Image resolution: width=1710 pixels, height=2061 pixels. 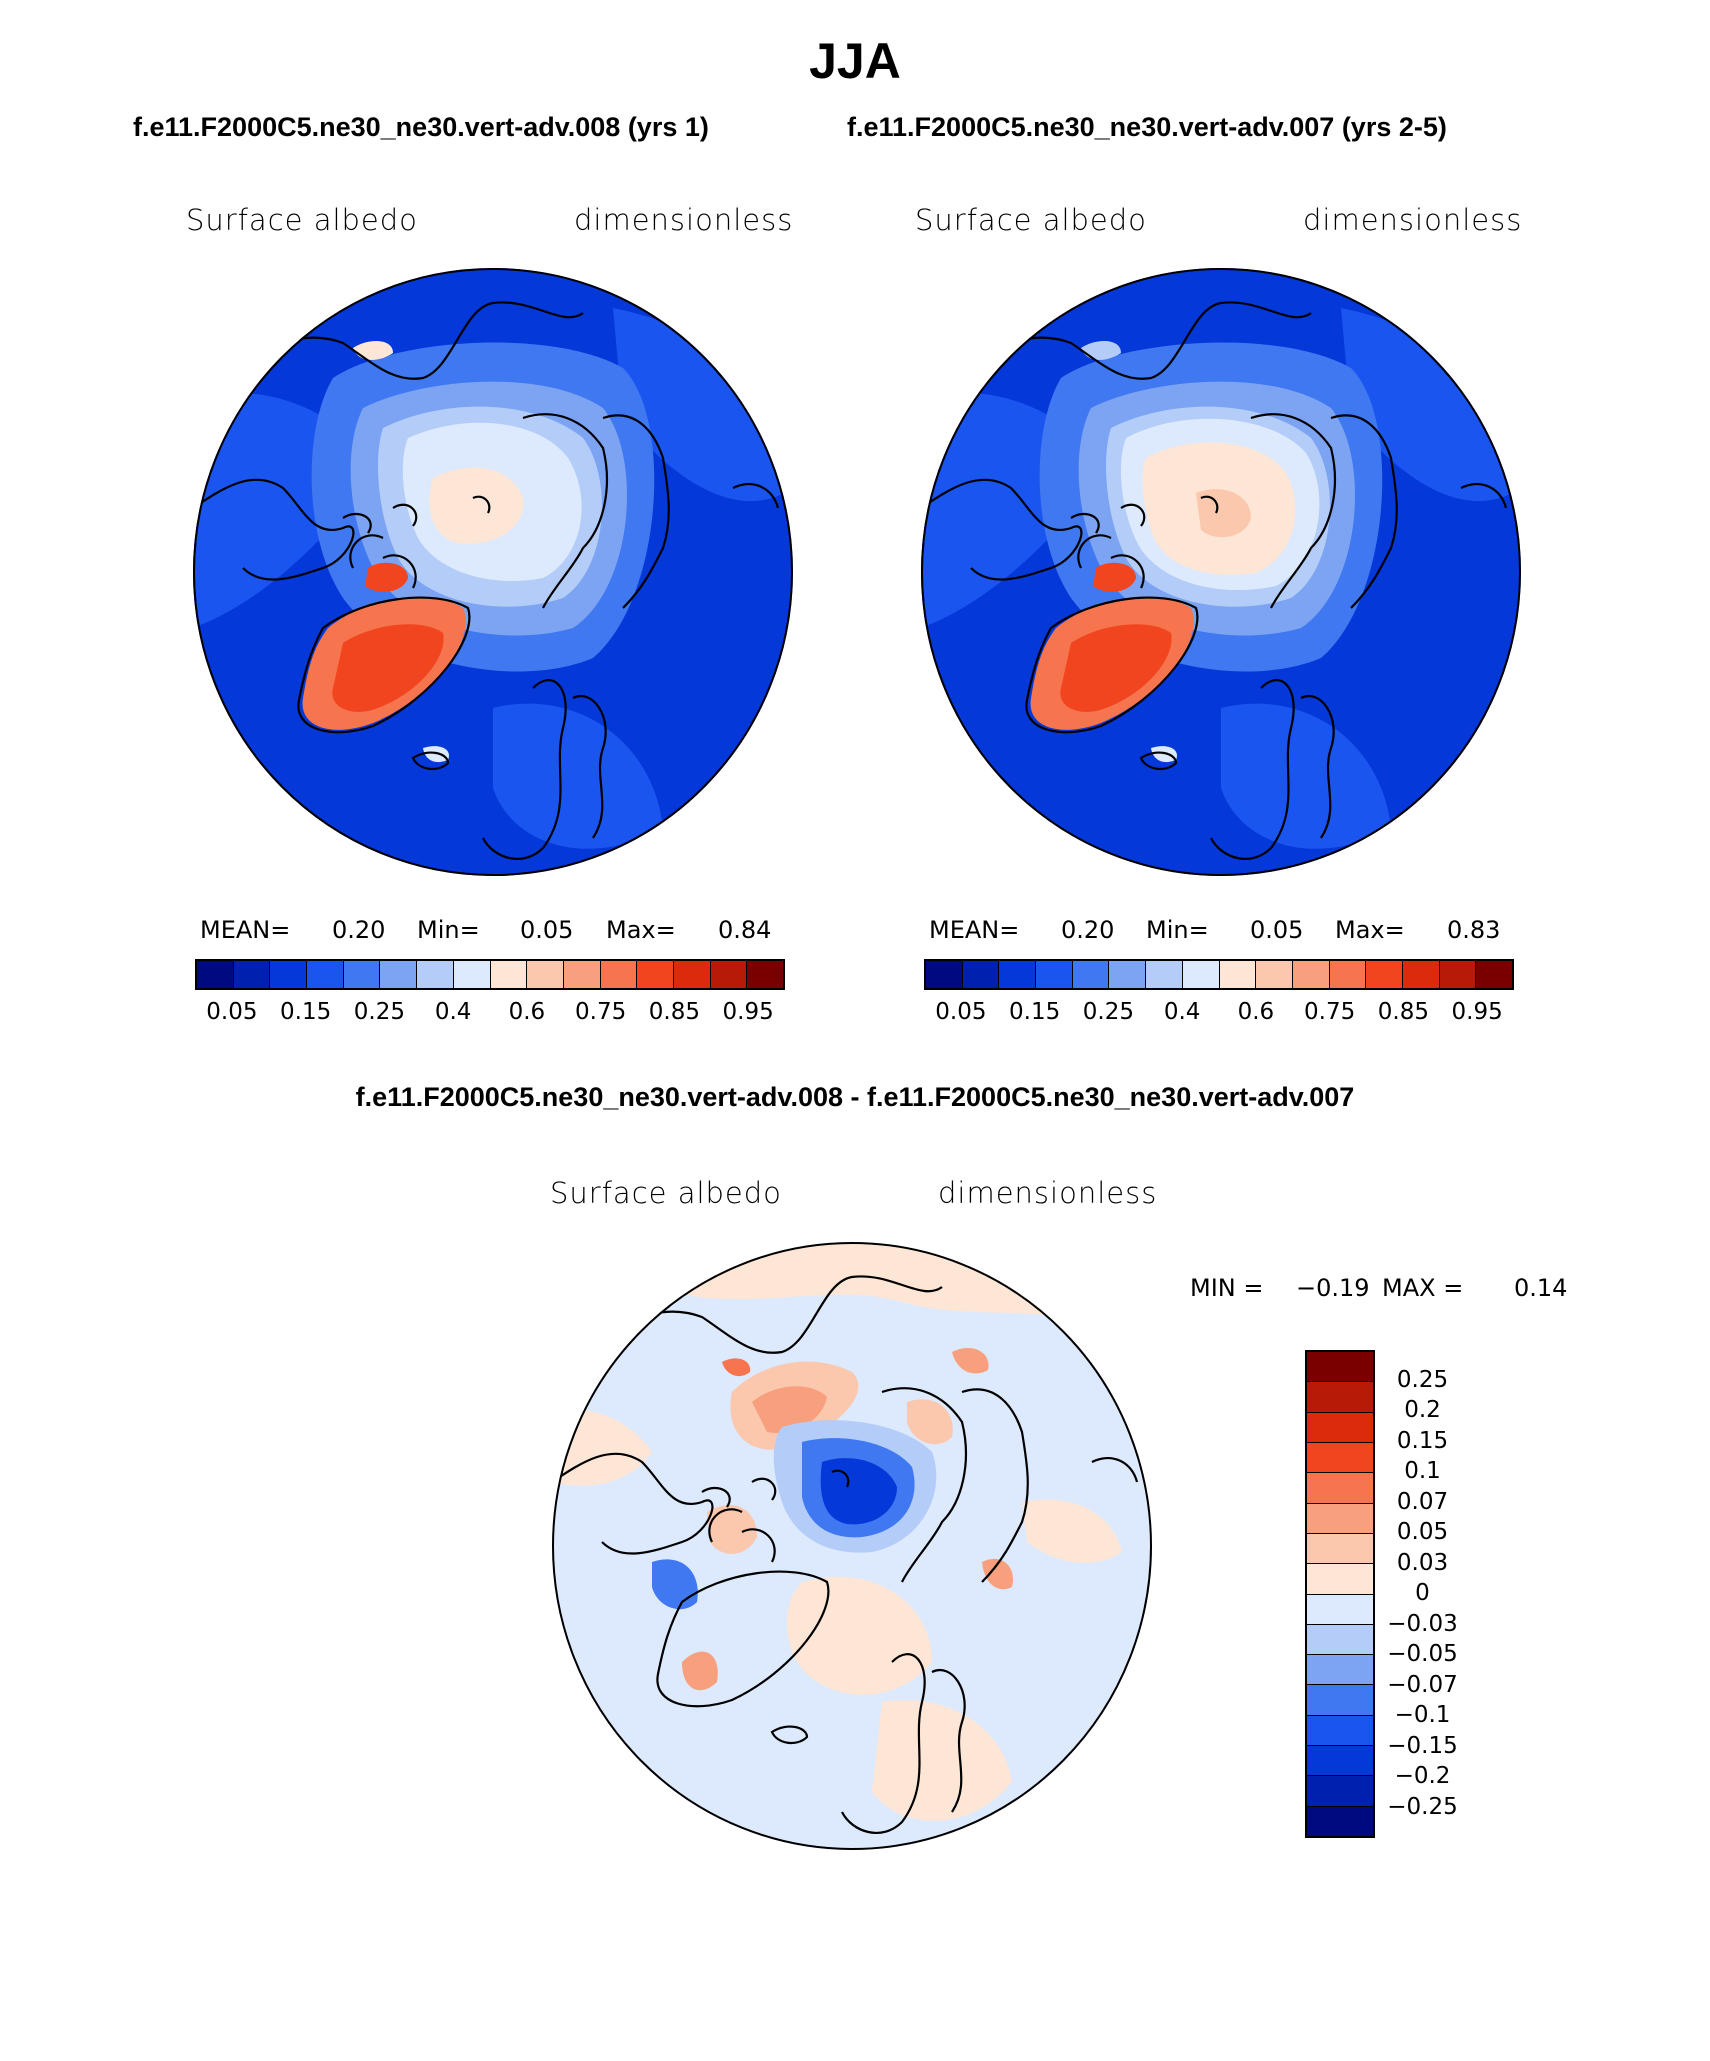 I want to click on diff-colorbar-tick-label: 0.05, so click(x=1422, y=1532).